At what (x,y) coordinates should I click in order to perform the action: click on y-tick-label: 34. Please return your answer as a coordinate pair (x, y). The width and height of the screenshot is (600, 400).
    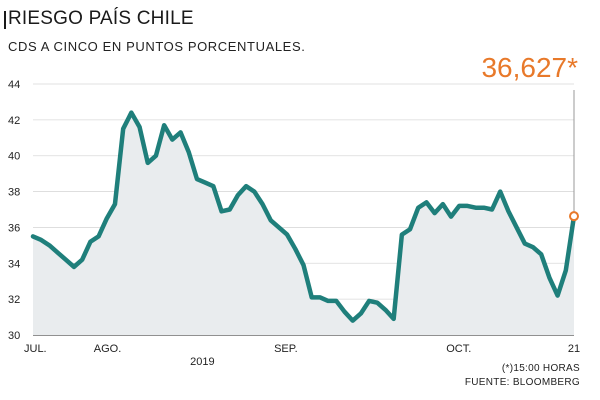
    Looking at the image, I should click on (14, 264).